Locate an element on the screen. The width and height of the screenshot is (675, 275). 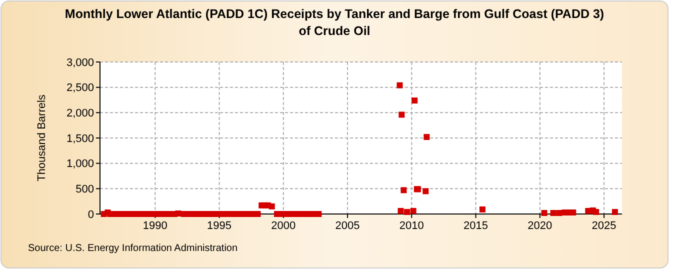
x-tick-label: 1995 is located at coordinates (219, 226).